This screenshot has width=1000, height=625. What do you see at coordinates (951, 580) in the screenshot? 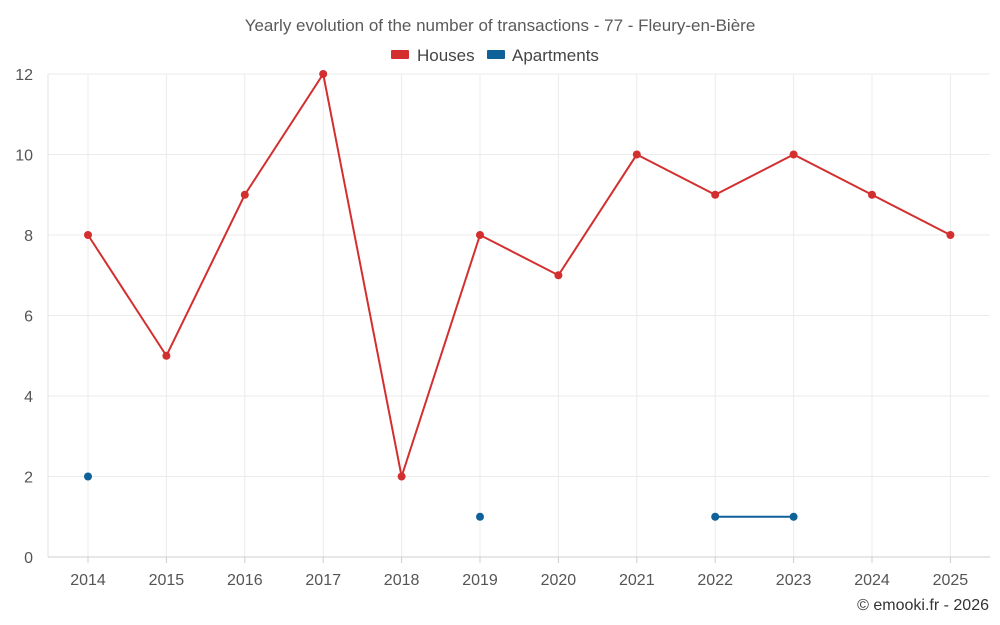
I see `x-tick-label: 2025` at bounding box center [951, 580].